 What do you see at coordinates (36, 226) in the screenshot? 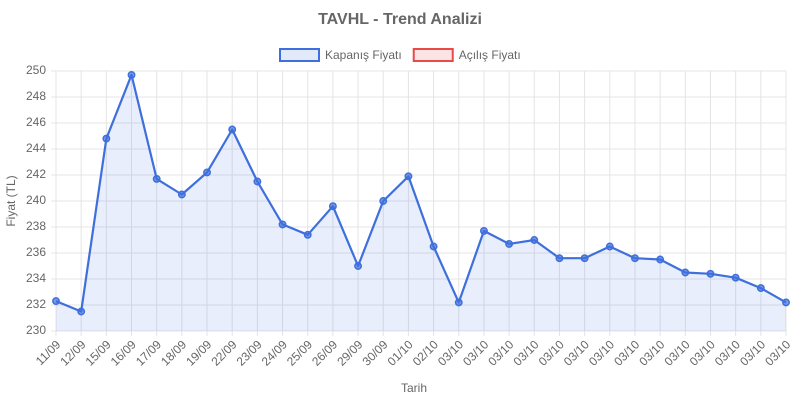
I see `y-tick-label: 238` at bounding box center [36, 226].